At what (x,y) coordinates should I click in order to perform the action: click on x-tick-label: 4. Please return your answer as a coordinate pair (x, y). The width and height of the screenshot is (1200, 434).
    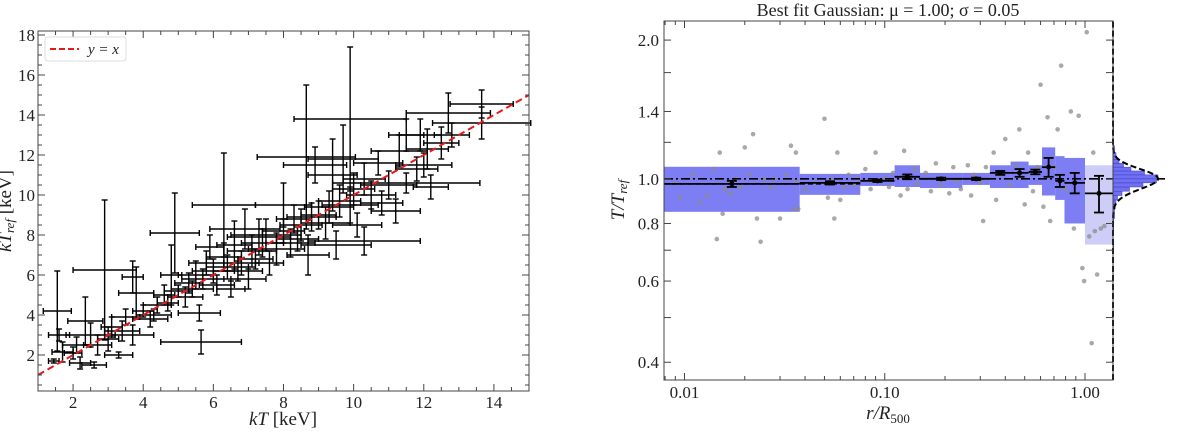
    Looking at the image, I should click on (143, 402).